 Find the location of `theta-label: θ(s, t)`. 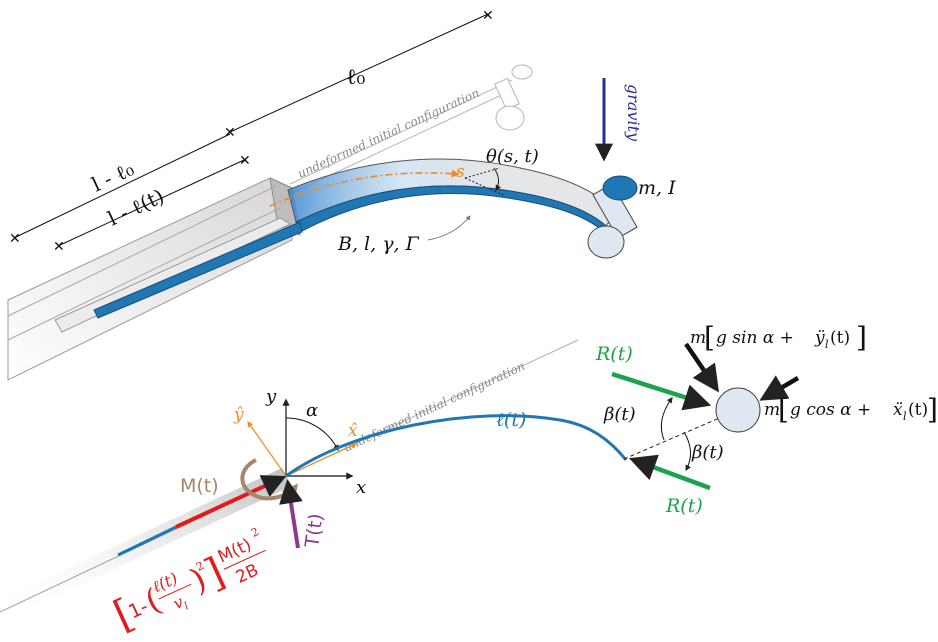

theta-label: θ(s, t) is located at coordinates (512, 156).